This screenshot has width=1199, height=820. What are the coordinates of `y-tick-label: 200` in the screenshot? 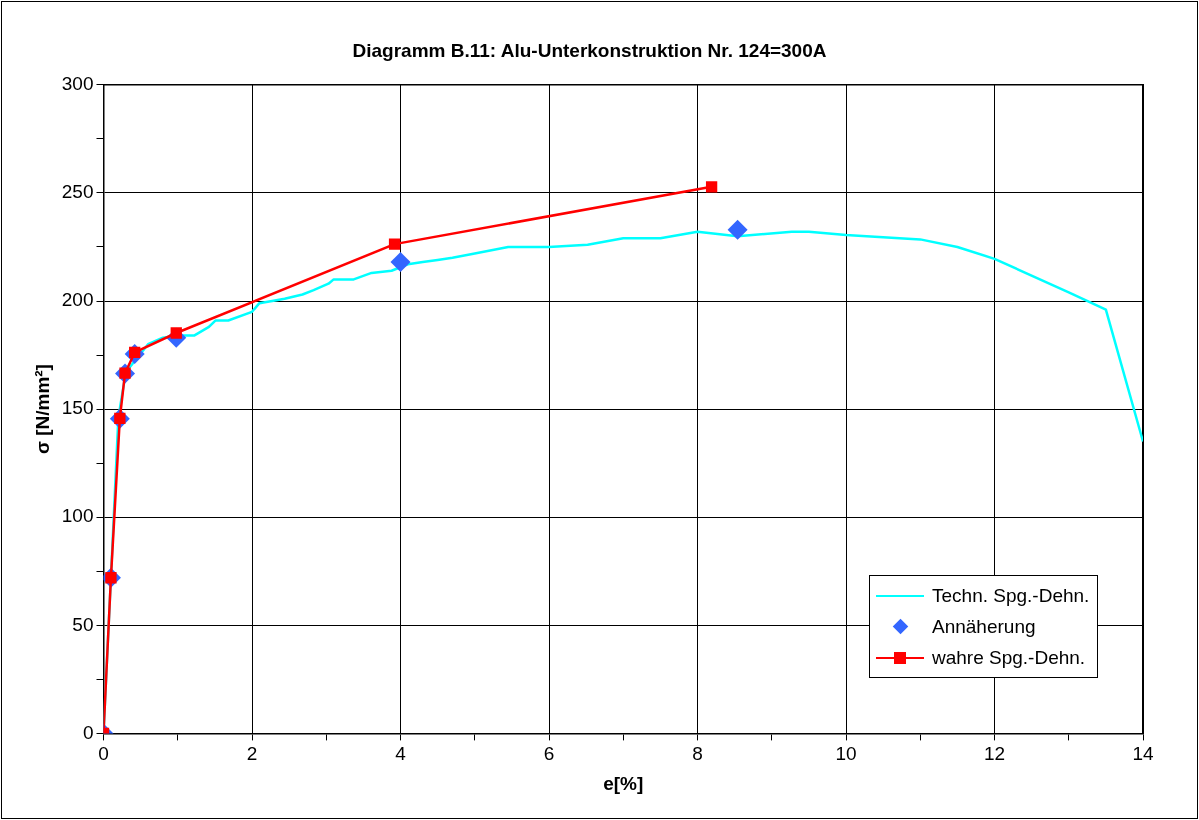 It's located at (77, 300).